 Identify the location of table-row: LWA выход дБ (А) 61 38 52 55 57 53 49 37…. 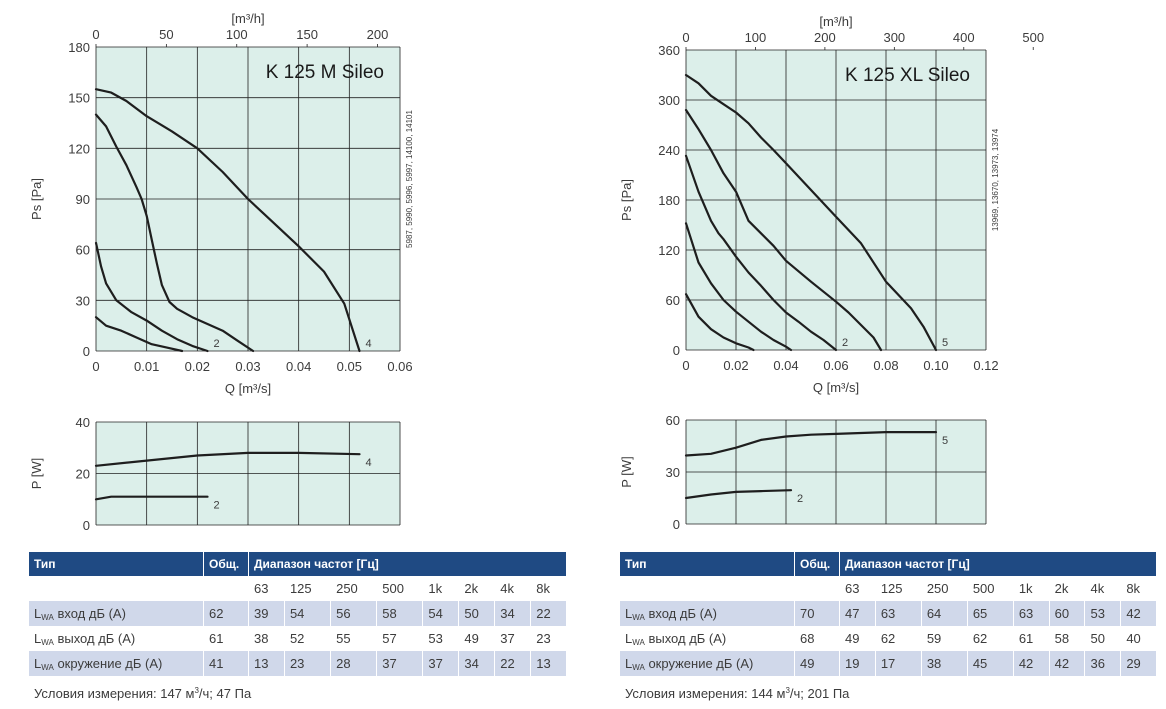
(297, 638).